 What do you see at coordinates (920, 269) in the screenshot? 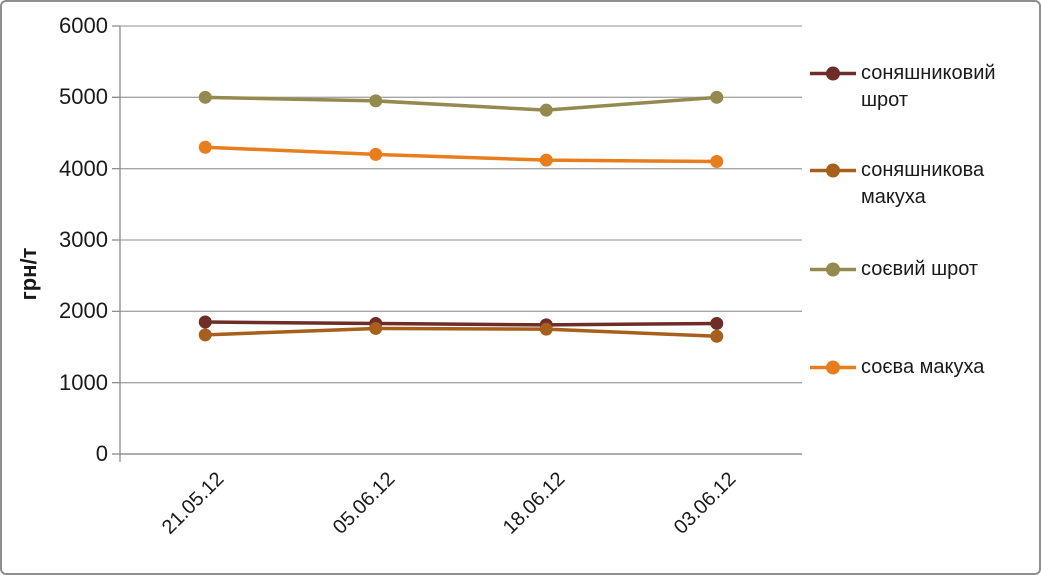
I see `legend-label: соєвий шрот` at bounding box center [920, 269].